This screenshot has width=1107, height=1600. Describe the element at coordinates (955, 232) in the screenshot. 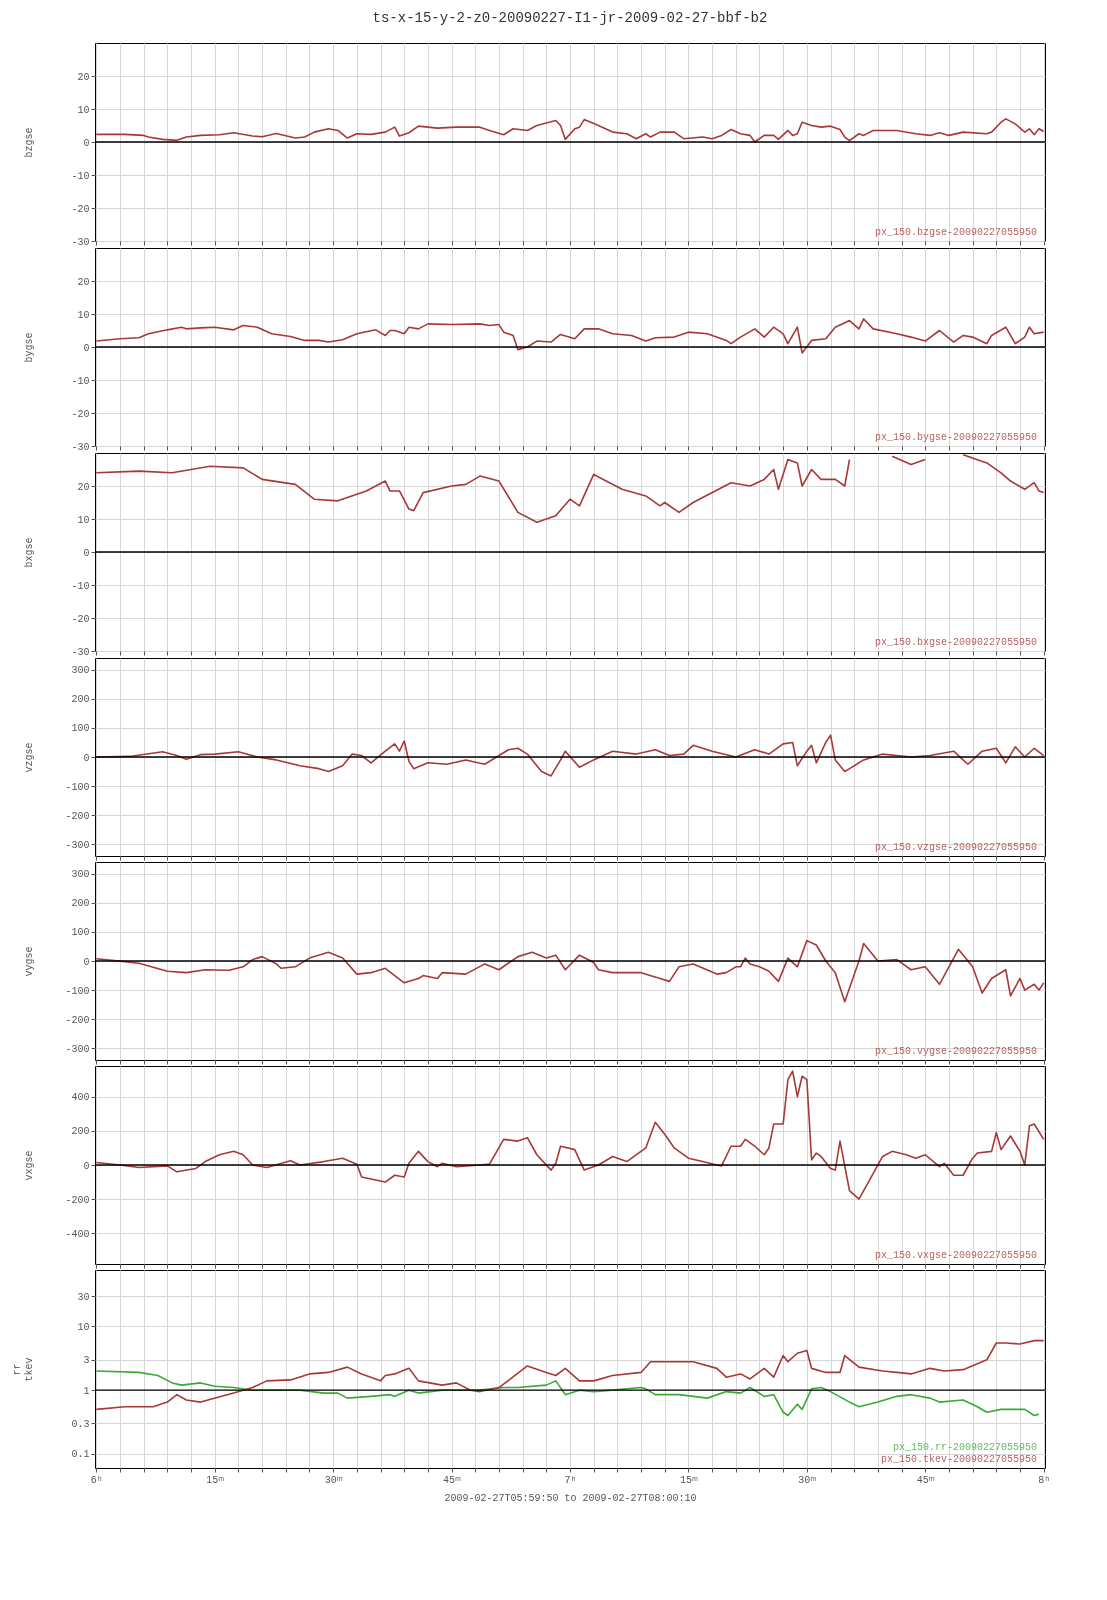

I see `annotation: px_150.bzgse-20090227055950` at that location.